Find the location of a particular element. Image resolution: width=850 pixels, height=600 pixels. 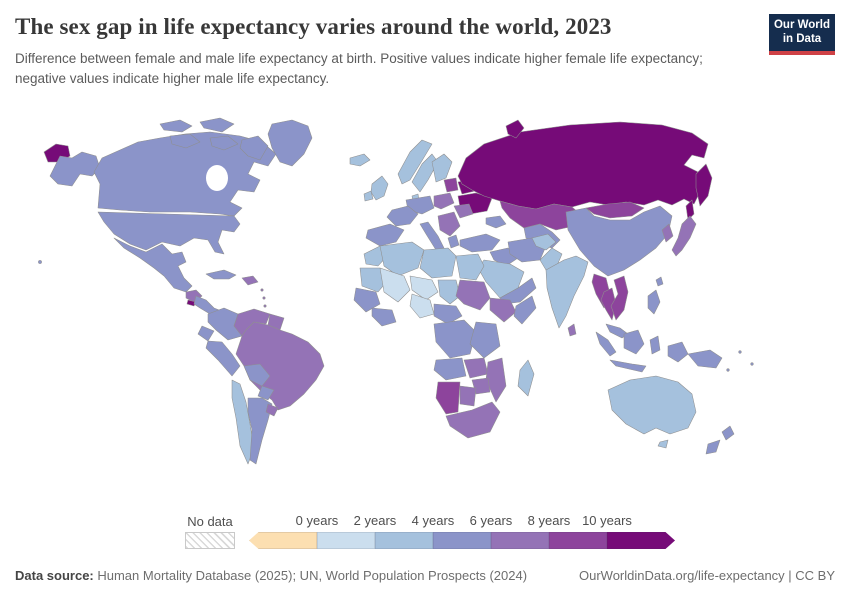

legend-no-data-swatch is located at coordinates (210, 540).